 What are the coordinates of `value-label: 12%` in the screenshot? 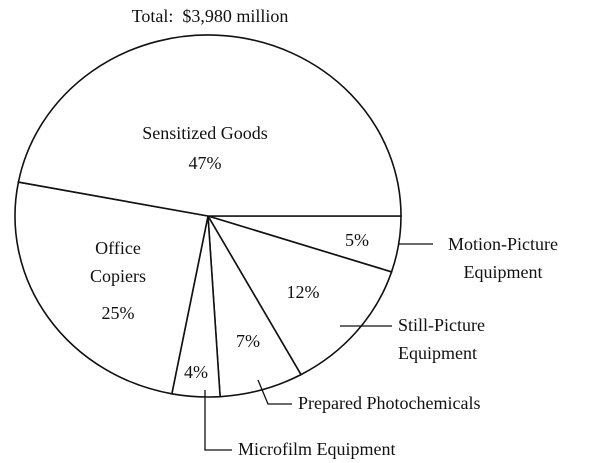 It's located at (303, 292).